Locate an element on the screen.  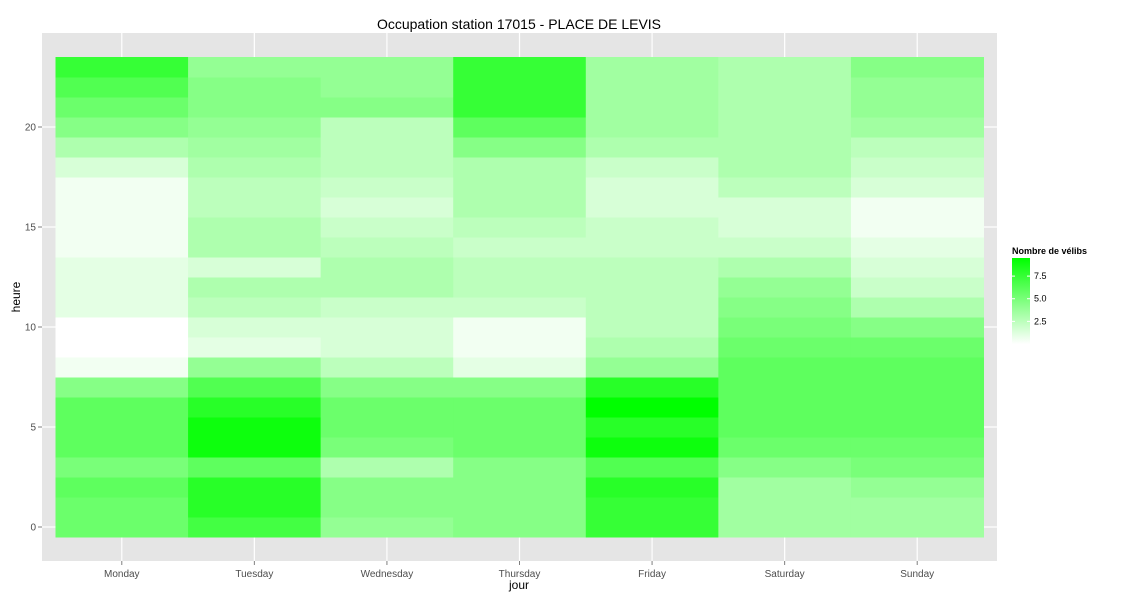
legend-label: 5.0 is located at coordinates (1040, 299).